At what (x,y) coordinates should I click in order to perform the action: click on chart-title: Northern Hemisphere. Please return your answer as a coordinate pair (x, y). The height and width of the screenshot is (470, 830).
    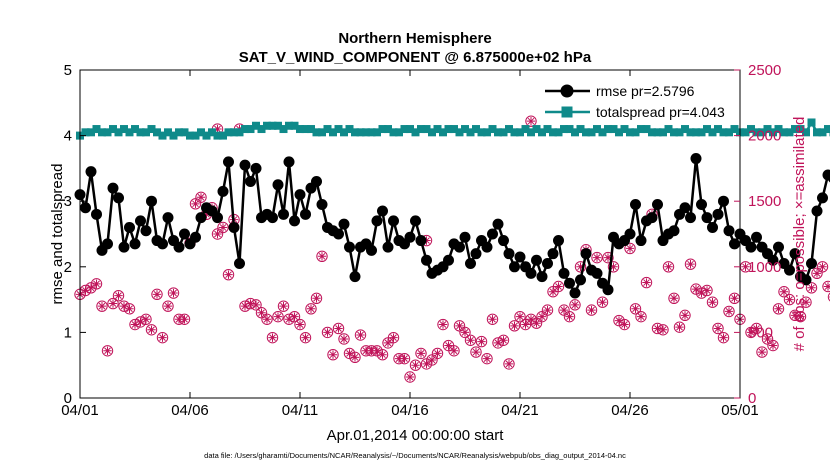
    Looking at the image, I should click on (414, 38).